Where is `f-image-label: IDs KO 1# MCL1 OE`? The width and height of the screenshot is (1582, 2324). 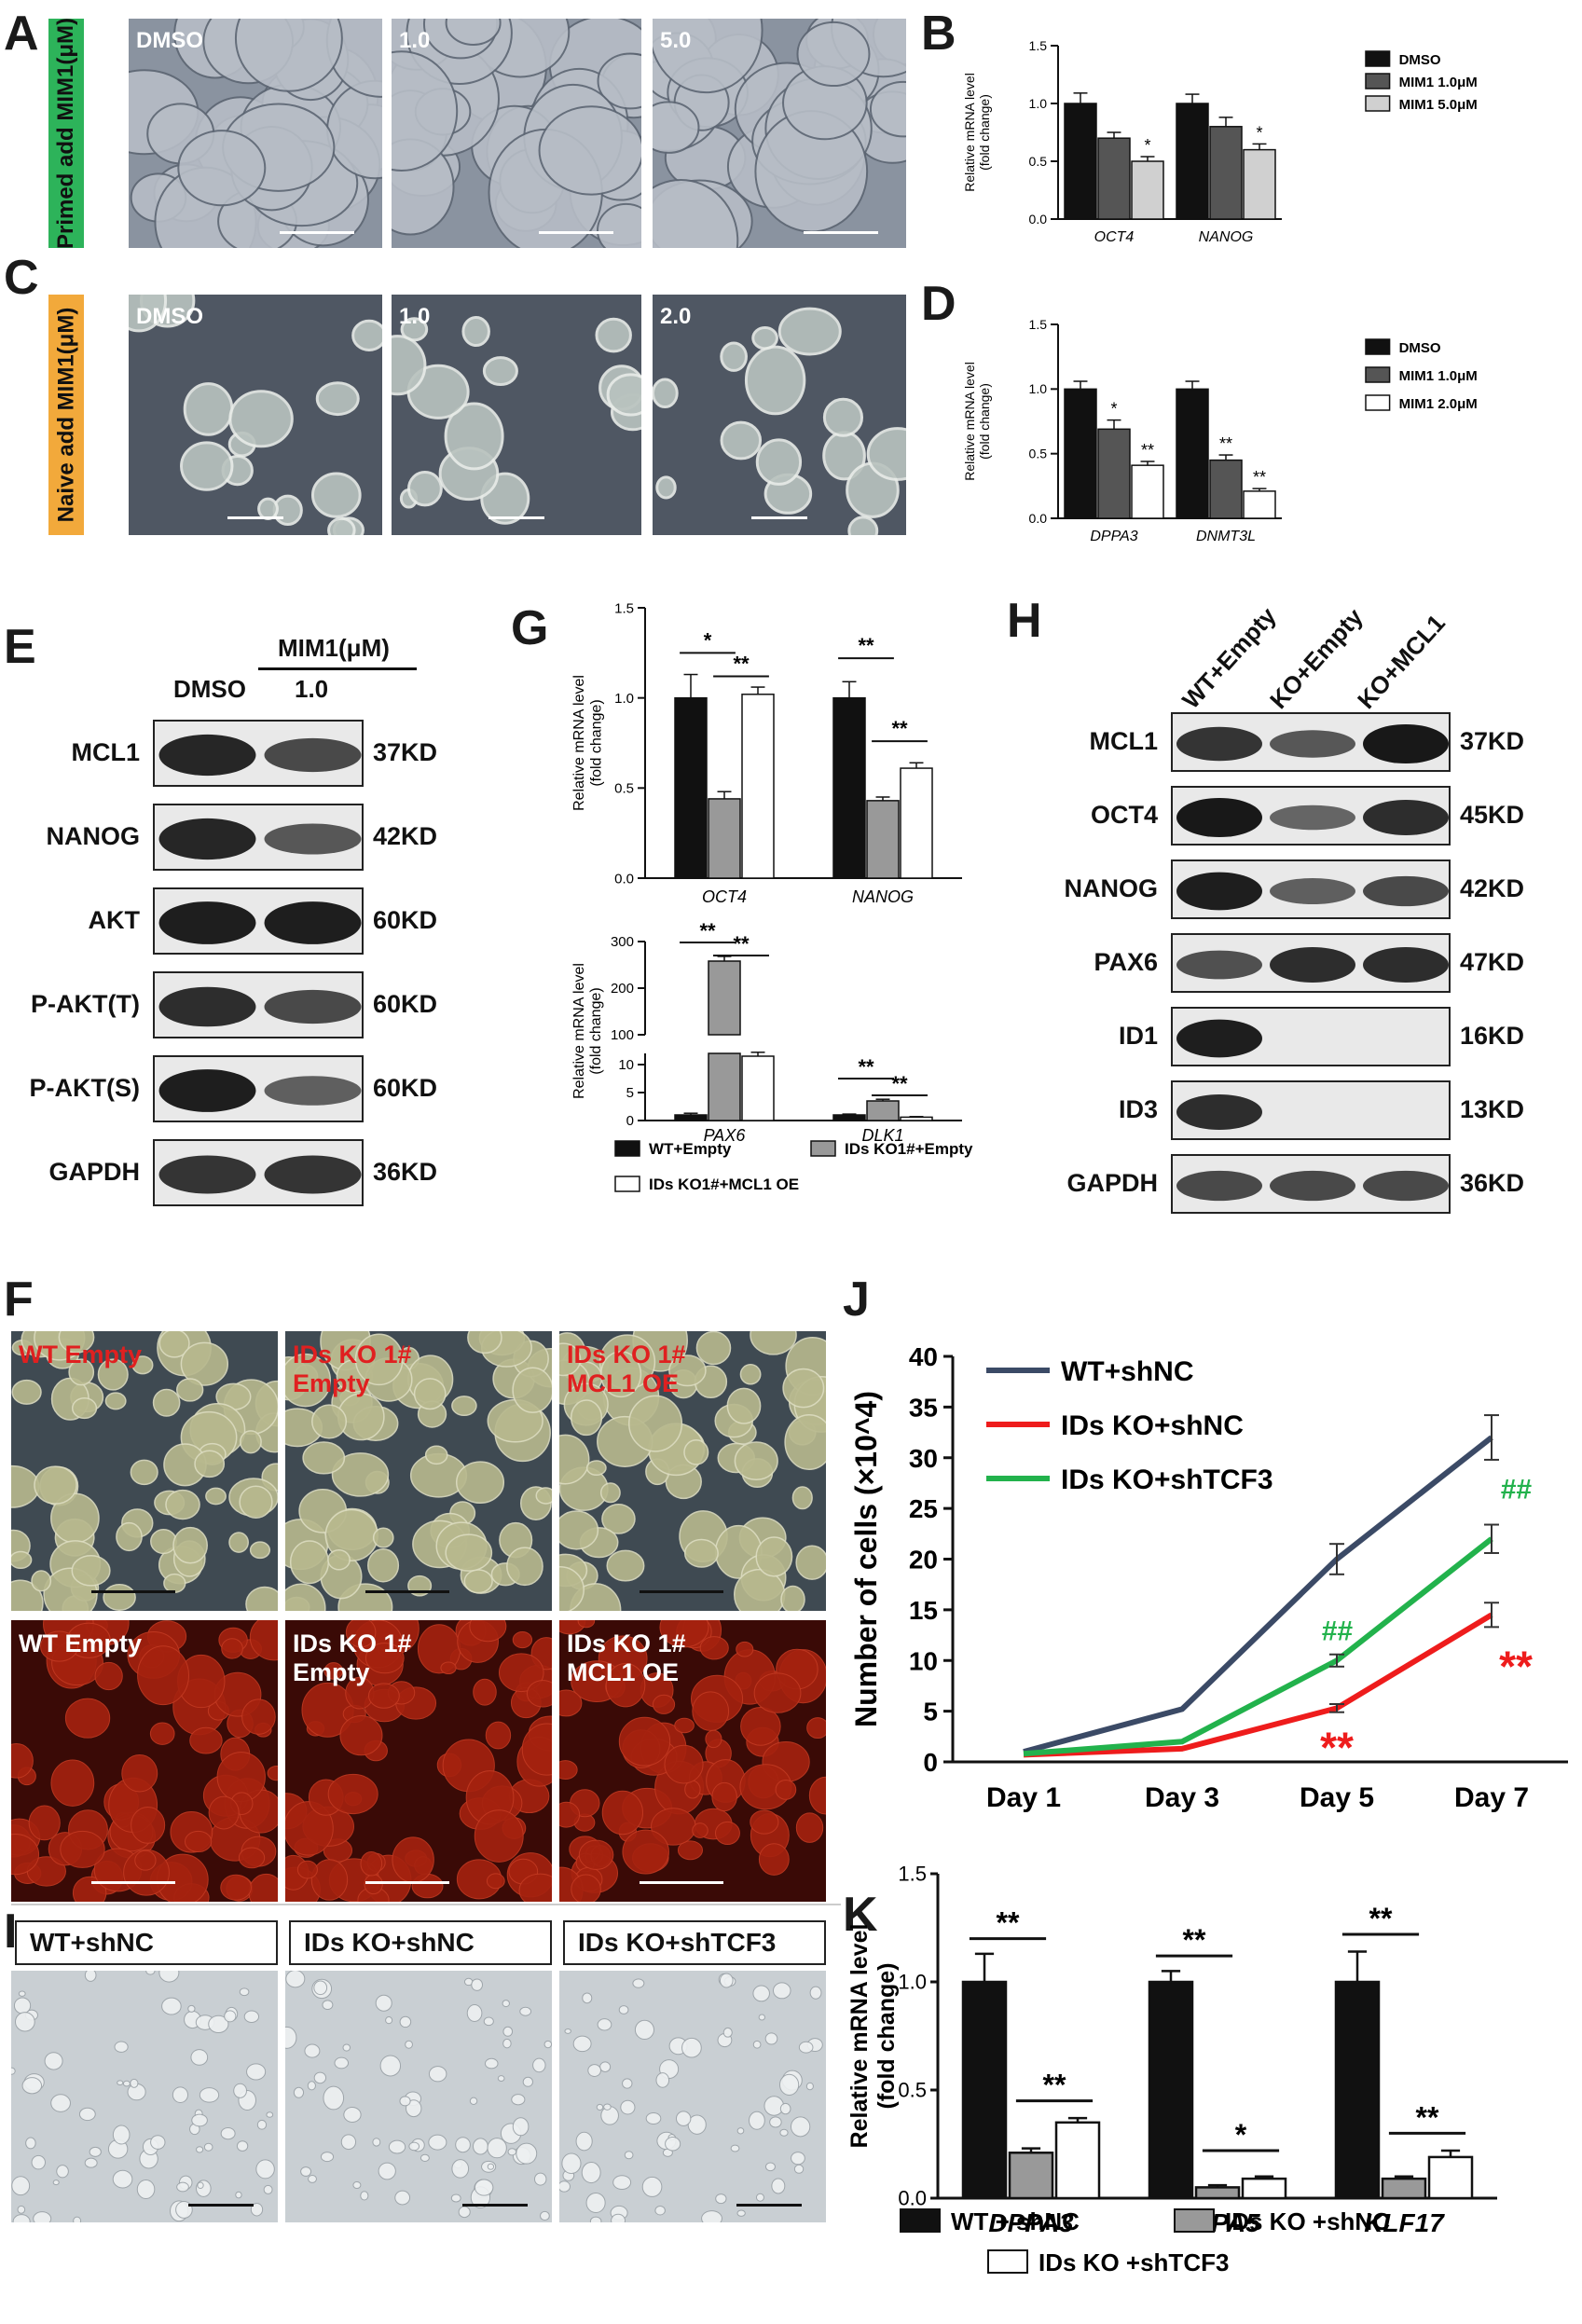
f-image-label: IDs KO 1# MCL1 OE is located at coordinates (626, 1658).